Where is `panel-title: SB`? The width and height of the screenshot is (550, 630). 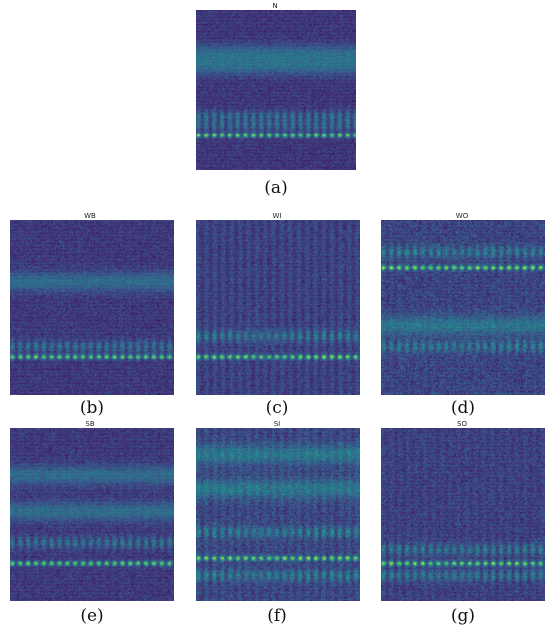 panel-title: SB is located at coordinates (90, 424).